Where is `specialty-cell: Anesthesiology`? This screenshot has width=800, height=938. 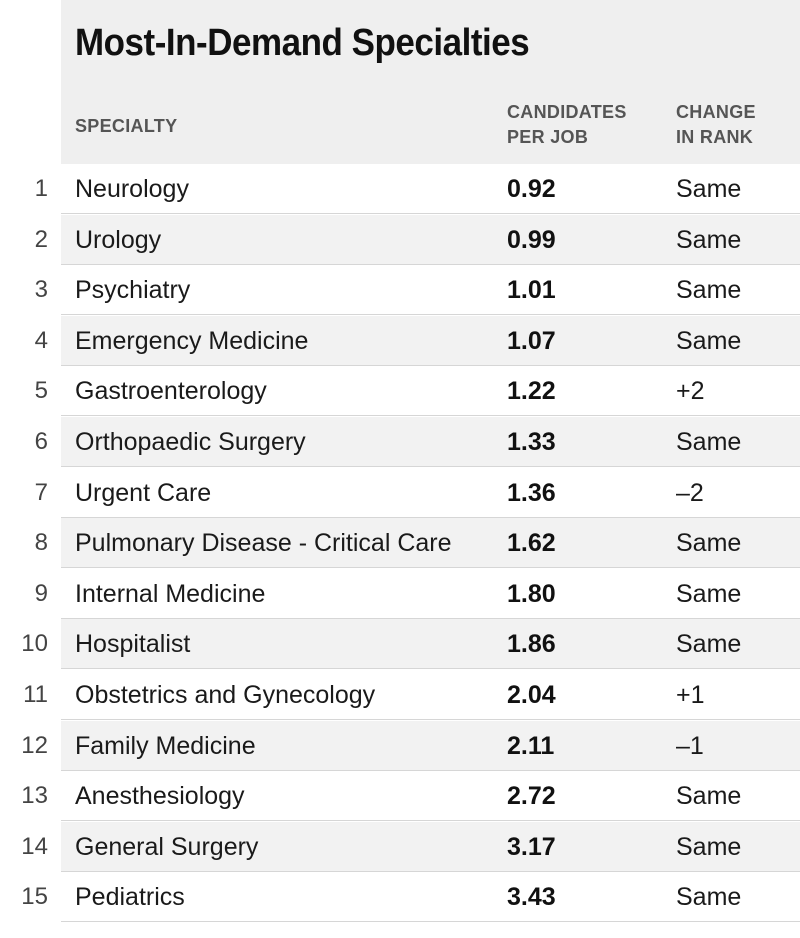 specialty-cell: Anesthesiology is located at coordinates (160, 796).